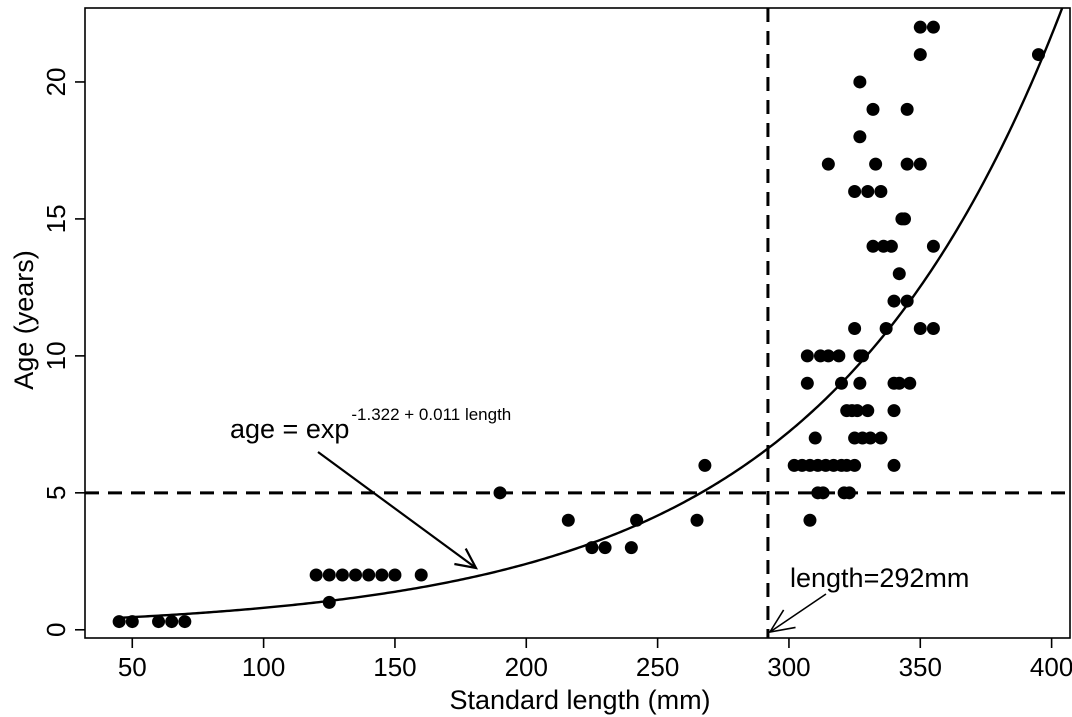  I want to click on length-arrow, so click(797, 613).